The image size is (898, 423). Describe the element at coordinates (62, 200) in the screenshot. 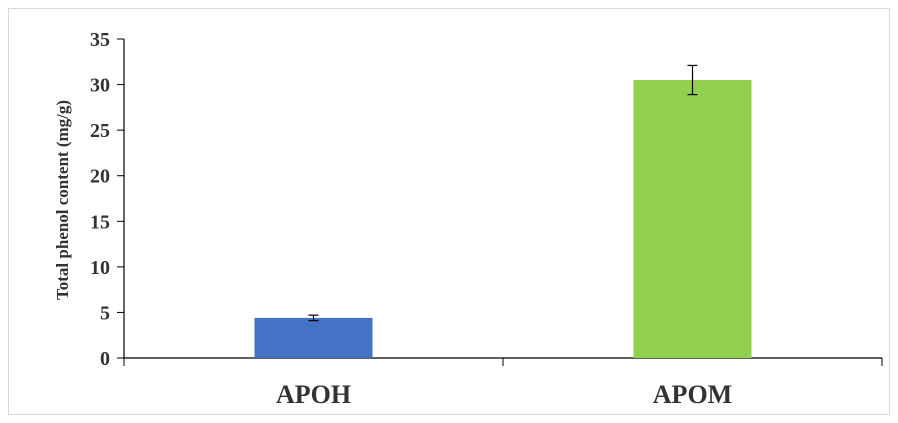

I see `y-axis-label: Total phenol content (mg/g)` at that location.